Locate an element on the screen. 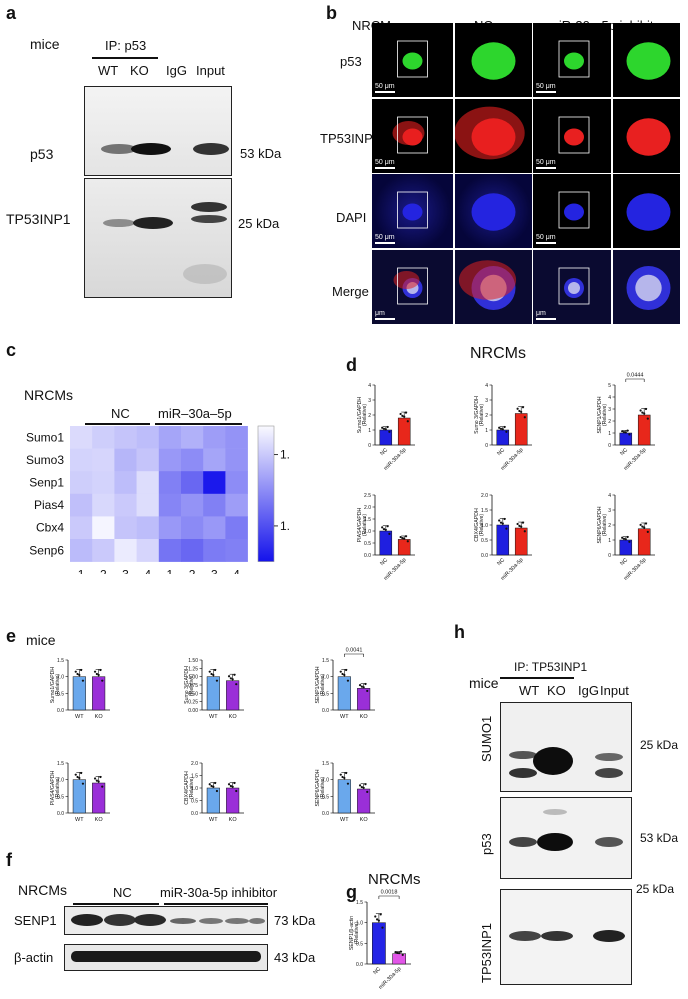 The image size is (688, 999). heatmap-row-label: Senp6 is located at coordinates (46, 550).